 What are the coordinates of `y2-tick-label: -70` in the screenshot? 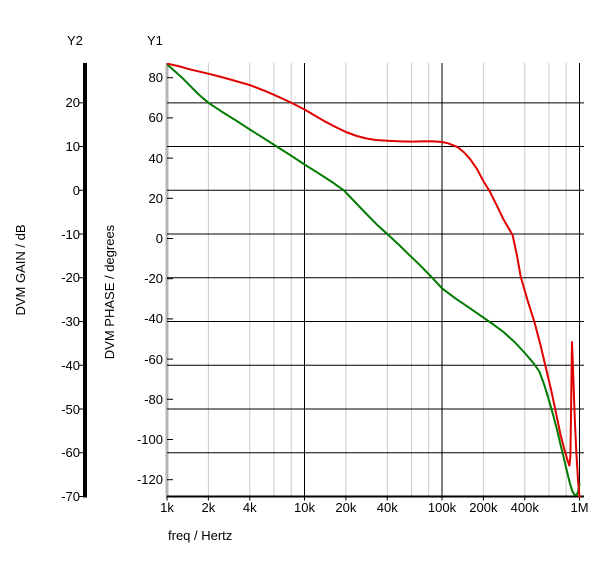 It's located at (70, 496).